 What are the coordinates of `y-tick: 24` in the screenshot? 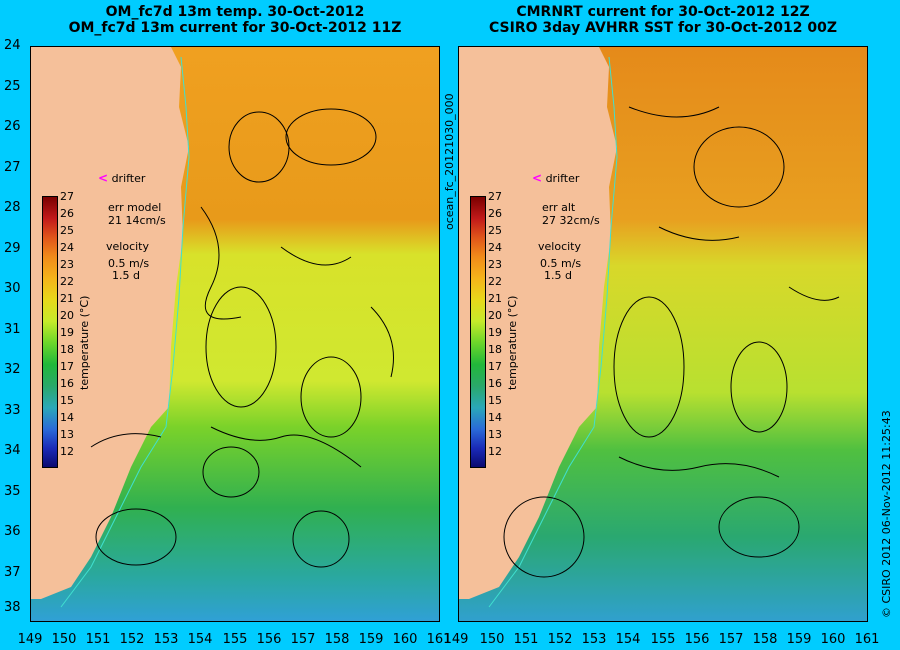 It's located at (12, 45).